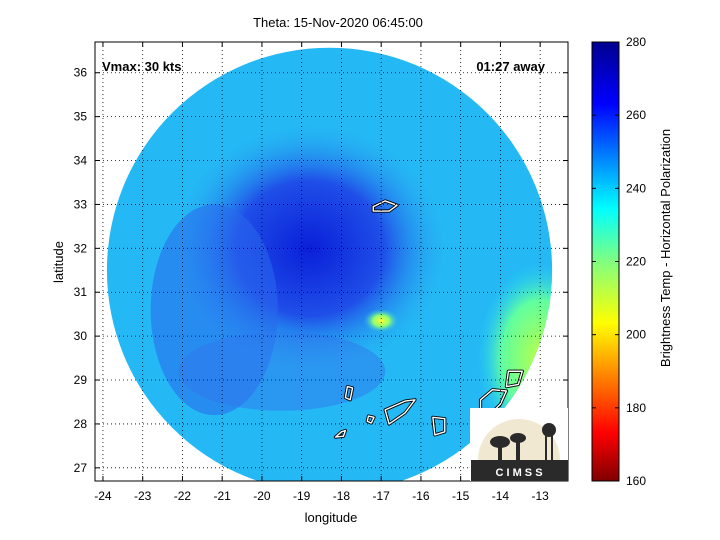 The image size is (720, 540). Describe the element at coordinates (262, 496) in the screenshot. I see `x-tick-label: -20` at that location.